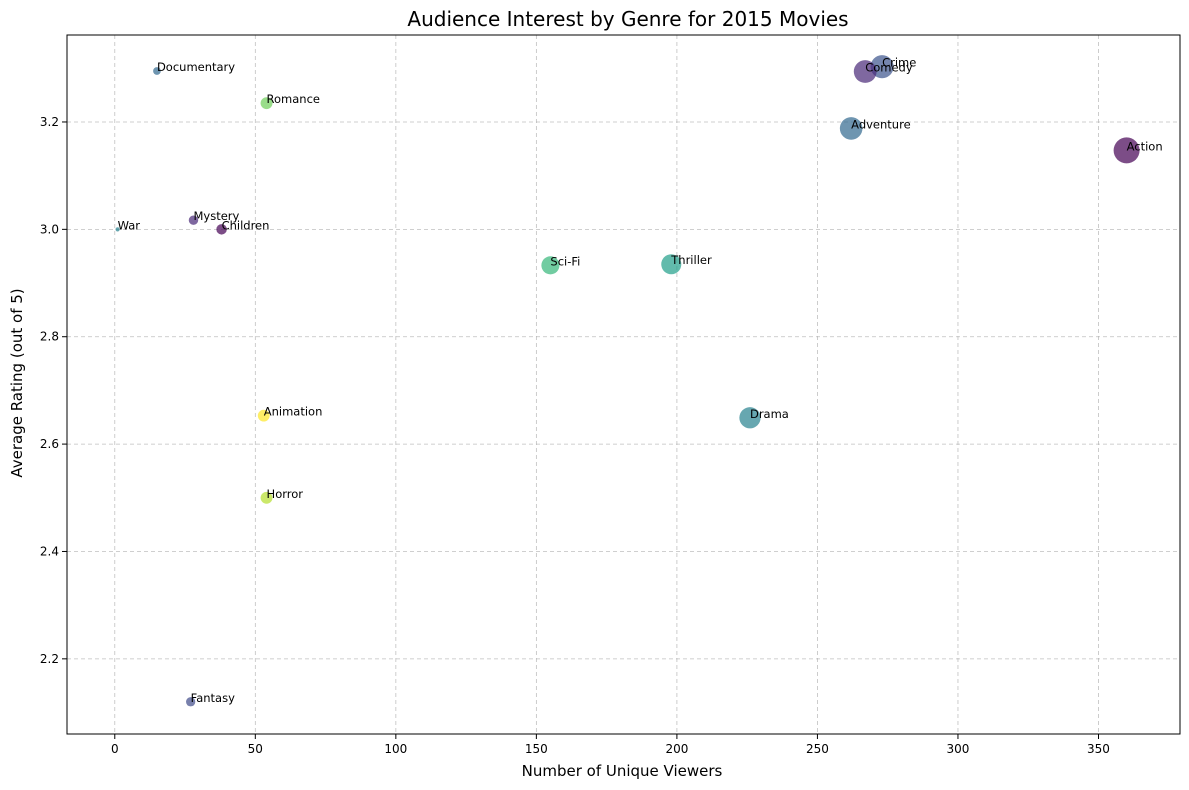  Describe the element at coordinates (622, 771) in the screenshot. I see `x-axis-title: Number of Unique Viewers` at that location.